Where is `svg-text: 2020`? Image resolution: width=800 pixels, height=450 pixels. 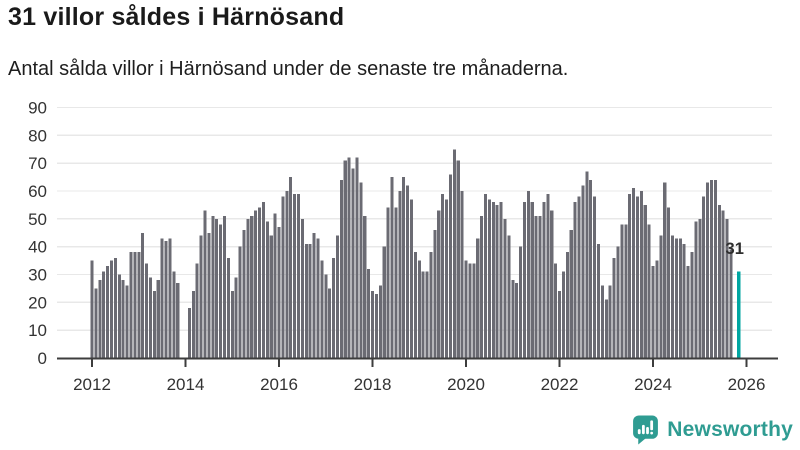 svg-text: 2020 is located at coordinates (466, 384).